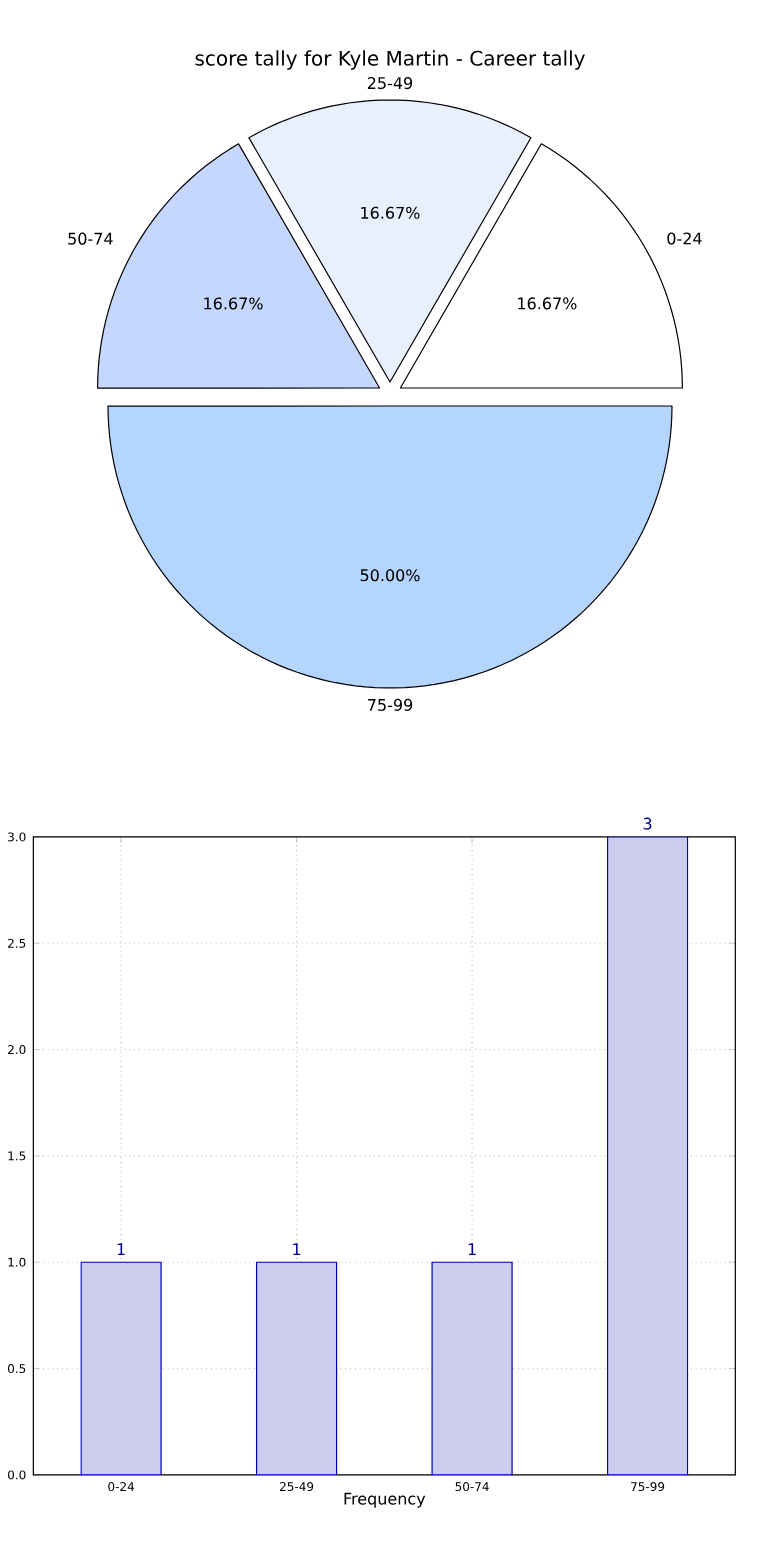  What do you see at coordinates (90, 238) in the screenshot?
I see `slice-label: 50-74` at bounding box center [90, 238].